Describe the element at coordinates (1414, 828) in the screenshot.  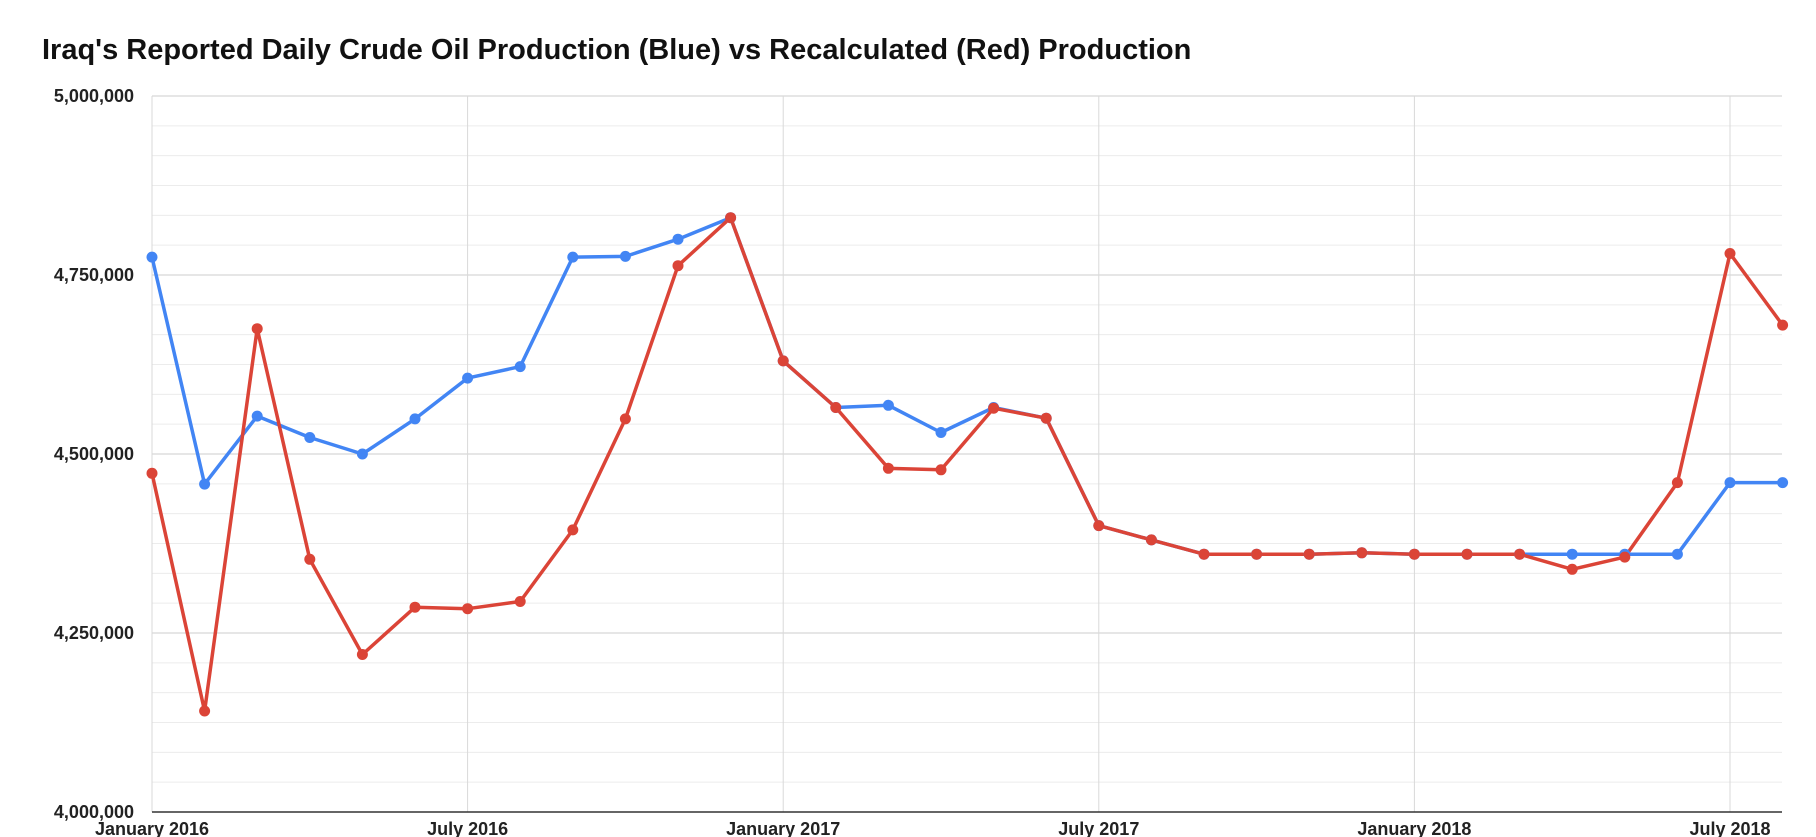
I see `x-tick-label: January 2018` at that location.